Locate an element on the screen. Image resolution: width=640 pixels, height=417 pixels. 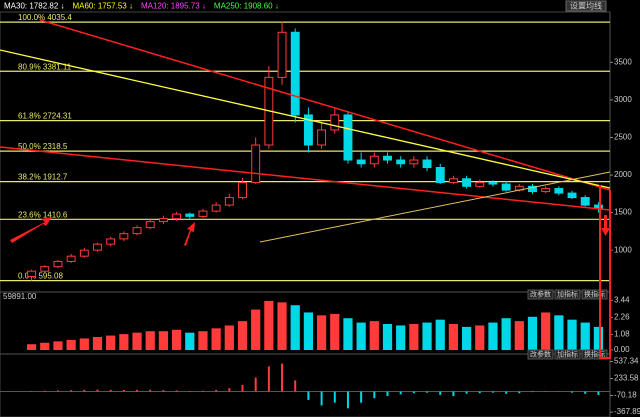
ma-label: MA120: 1895.73 ↓ is located at coordinates (173, 6).